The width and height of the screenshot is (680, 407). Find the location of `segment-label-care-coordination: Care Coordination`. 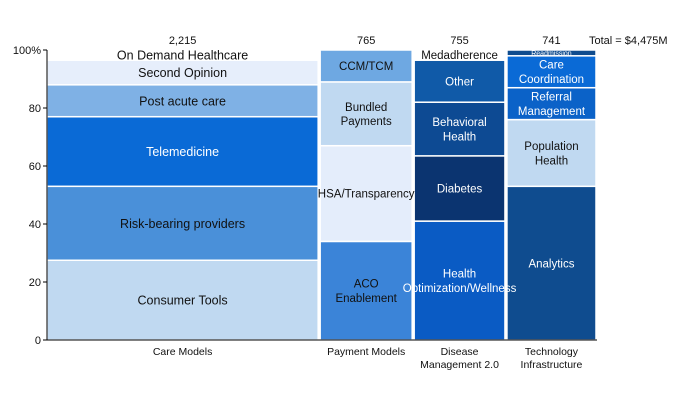

segment-label-care-coordination: Care Coordination is located at coordinates (551, 73).